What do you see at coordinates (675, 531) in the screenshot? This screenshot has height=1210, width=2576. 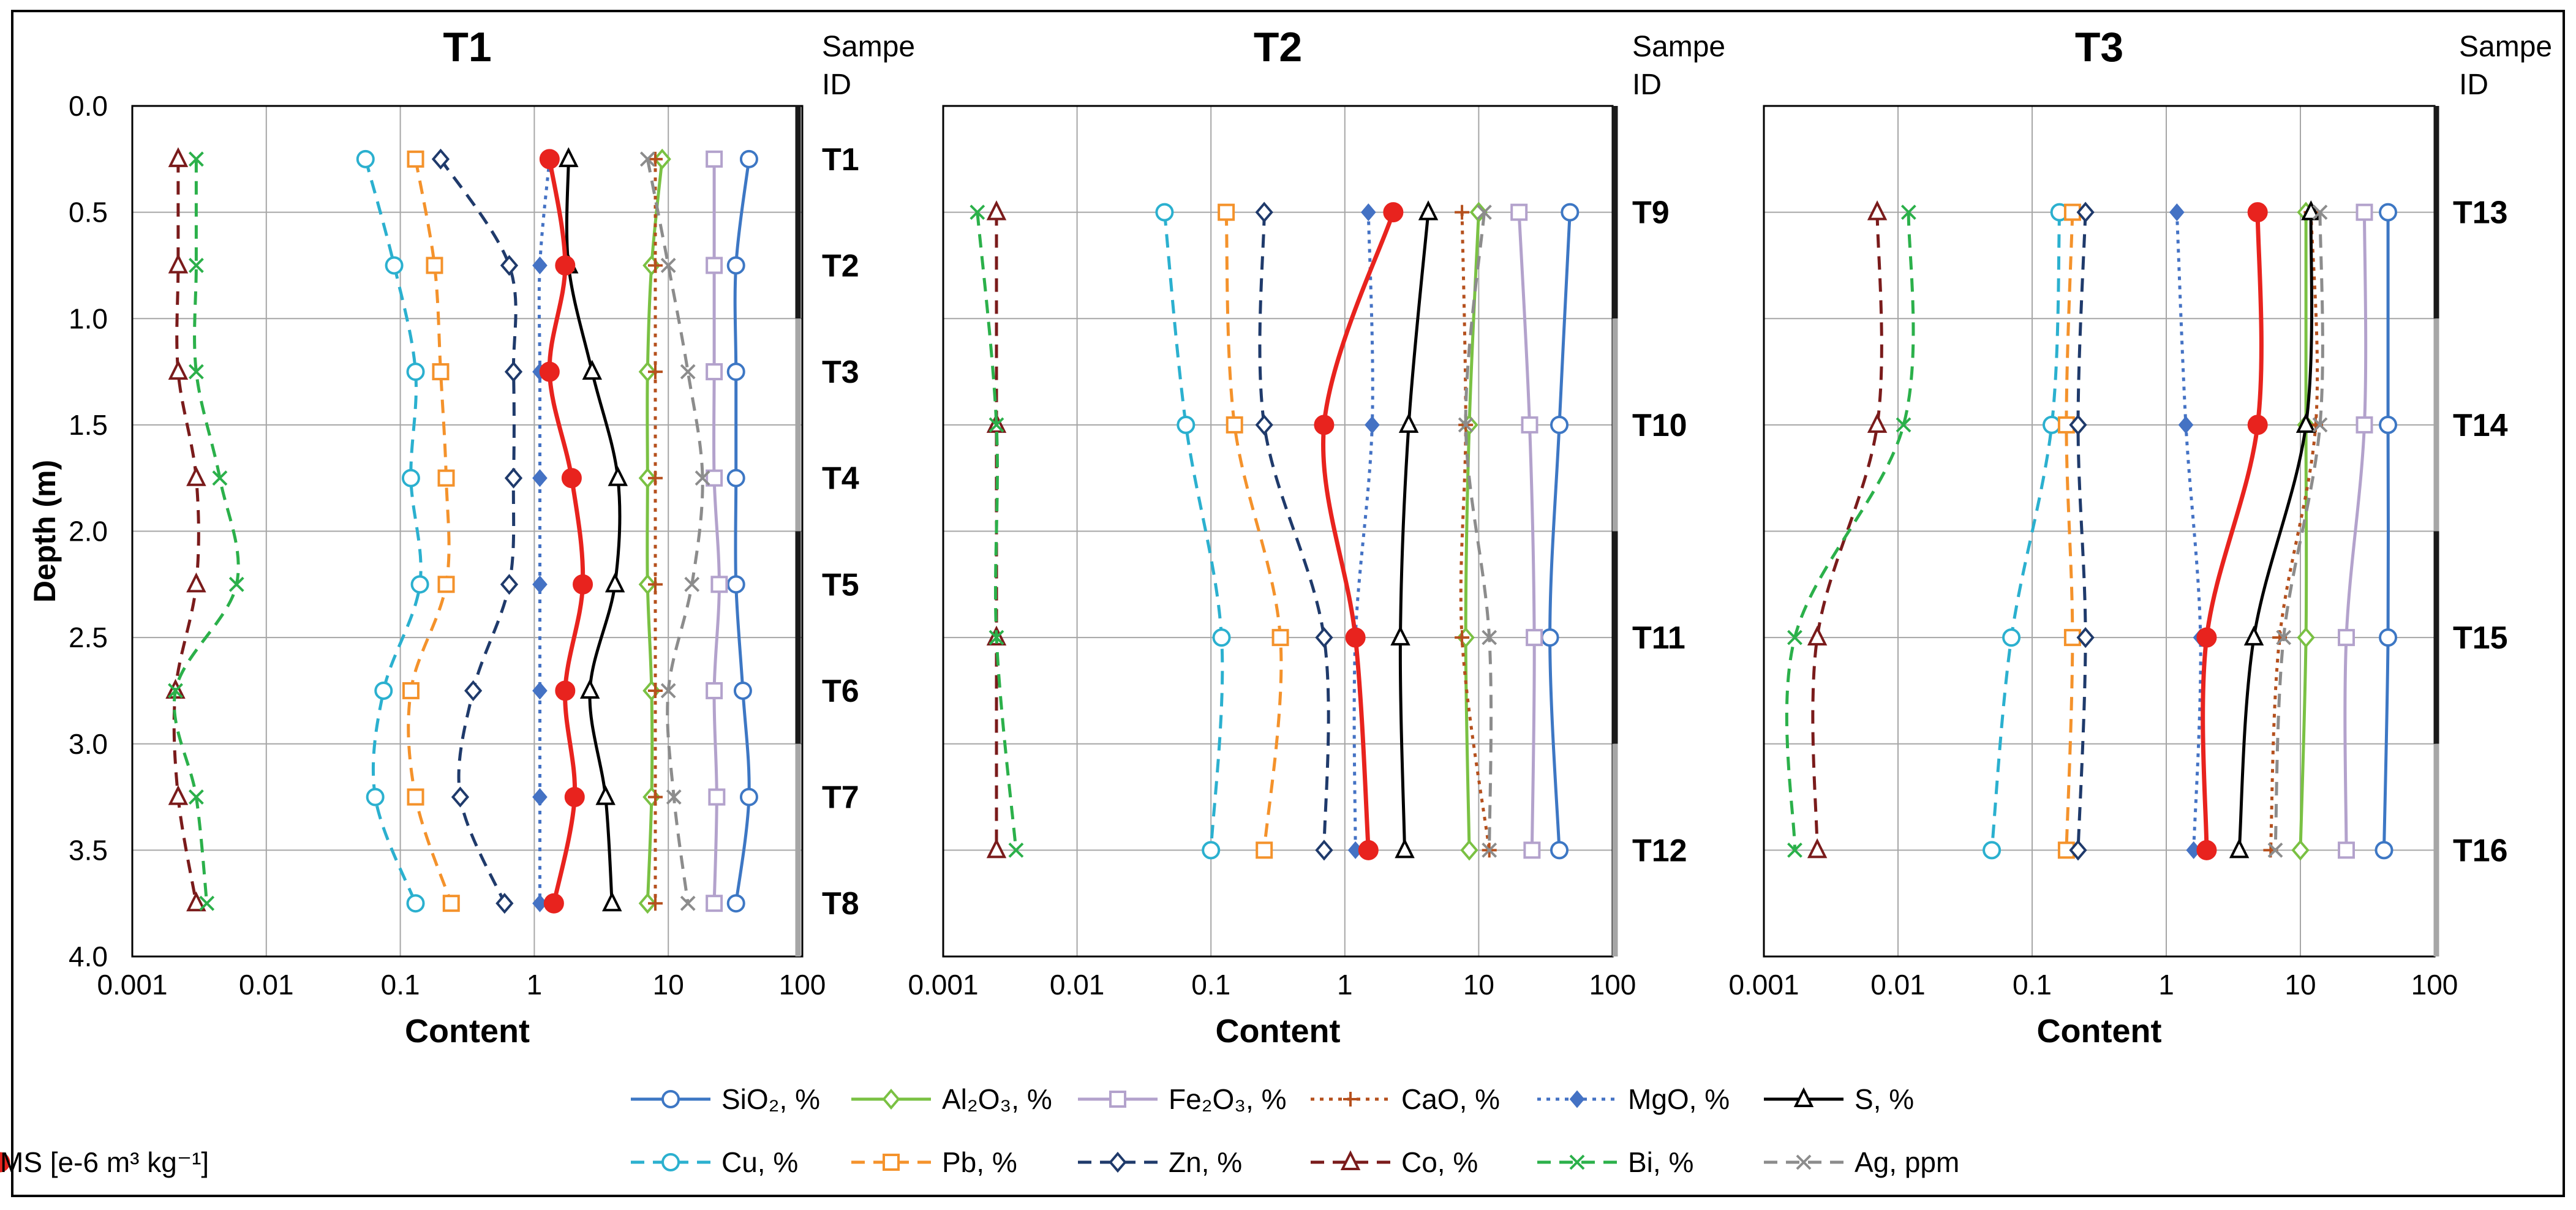 I see `series-line-ag` at bounding box center [675, 531].